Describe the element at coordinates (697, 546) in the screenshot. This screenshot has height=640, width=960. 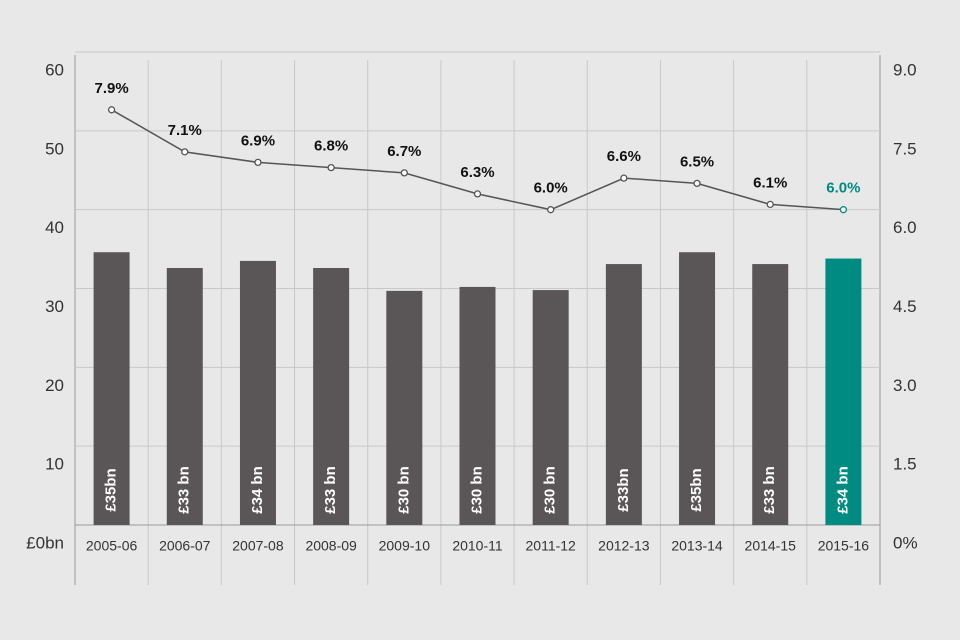
I see `x-tick-label: 2013-14` at that location.